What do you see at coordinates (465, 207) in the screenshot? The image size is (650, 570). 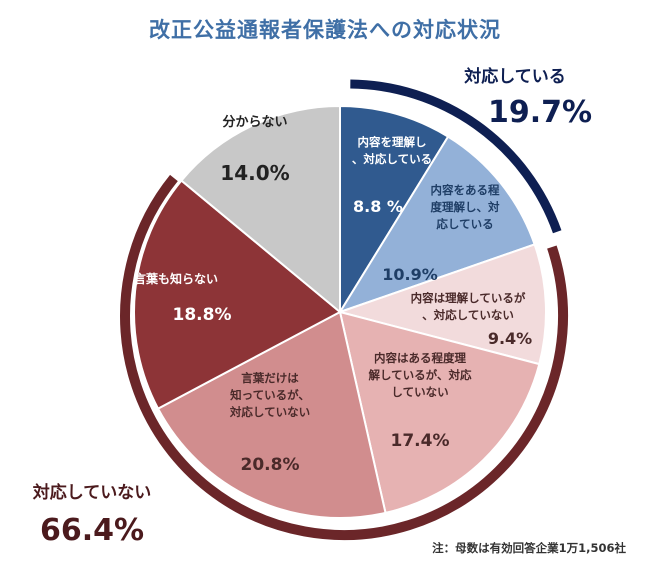 I see `slice-label-2-line-2: 度理解し、対` at bounding box center [465, 207].